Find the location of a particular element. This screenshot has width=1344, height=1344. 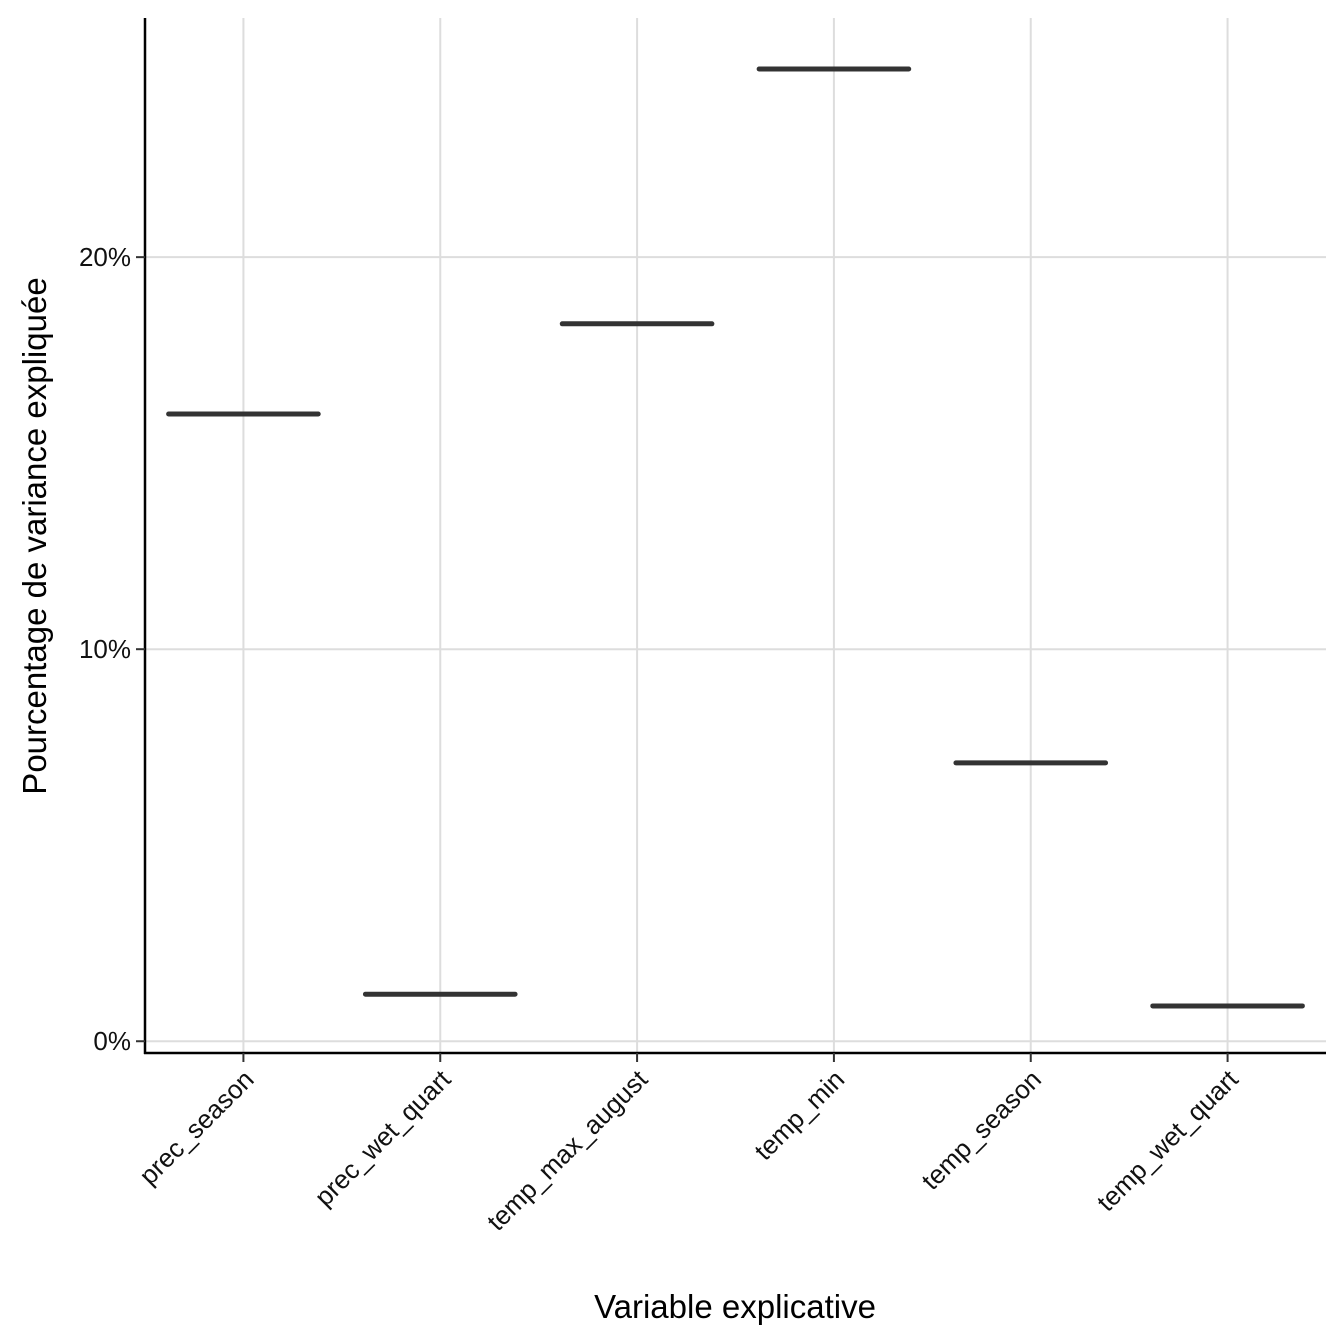

y-tick-label: 20% is located at coordinates (105, 257).